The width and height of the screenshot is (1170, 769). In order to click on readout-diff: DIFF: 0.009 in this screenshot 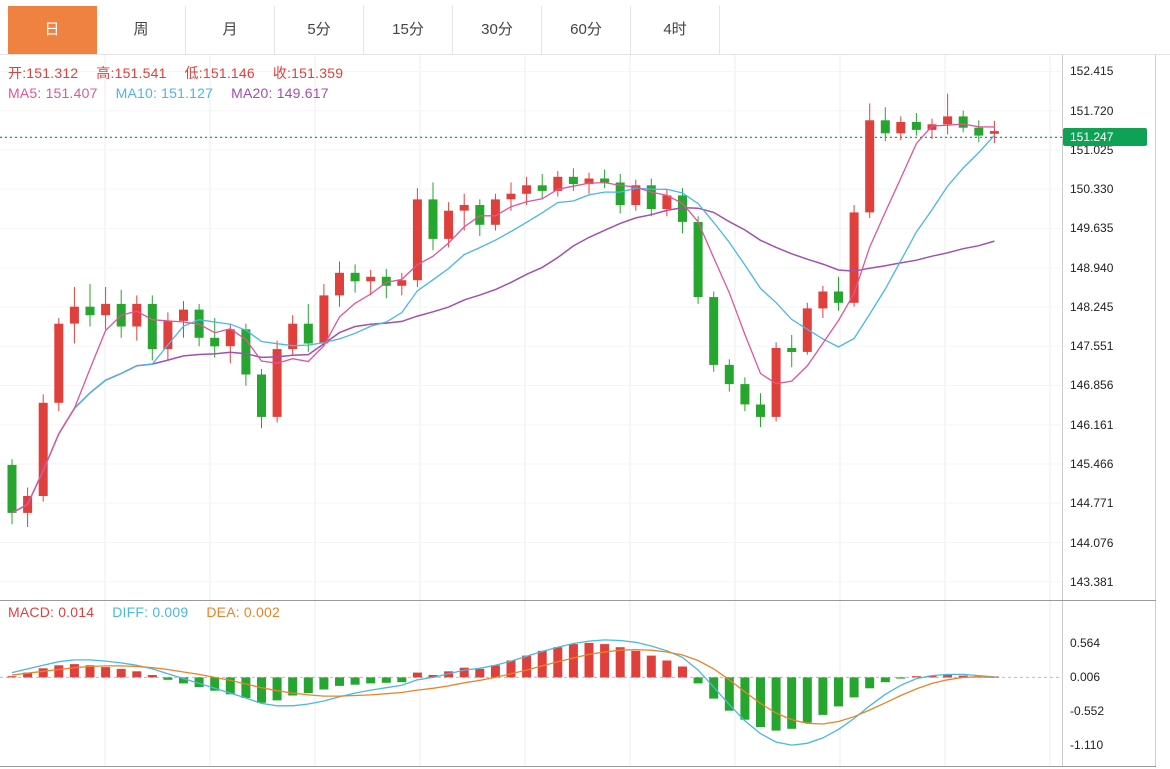, I will do `click(150, 612)`.